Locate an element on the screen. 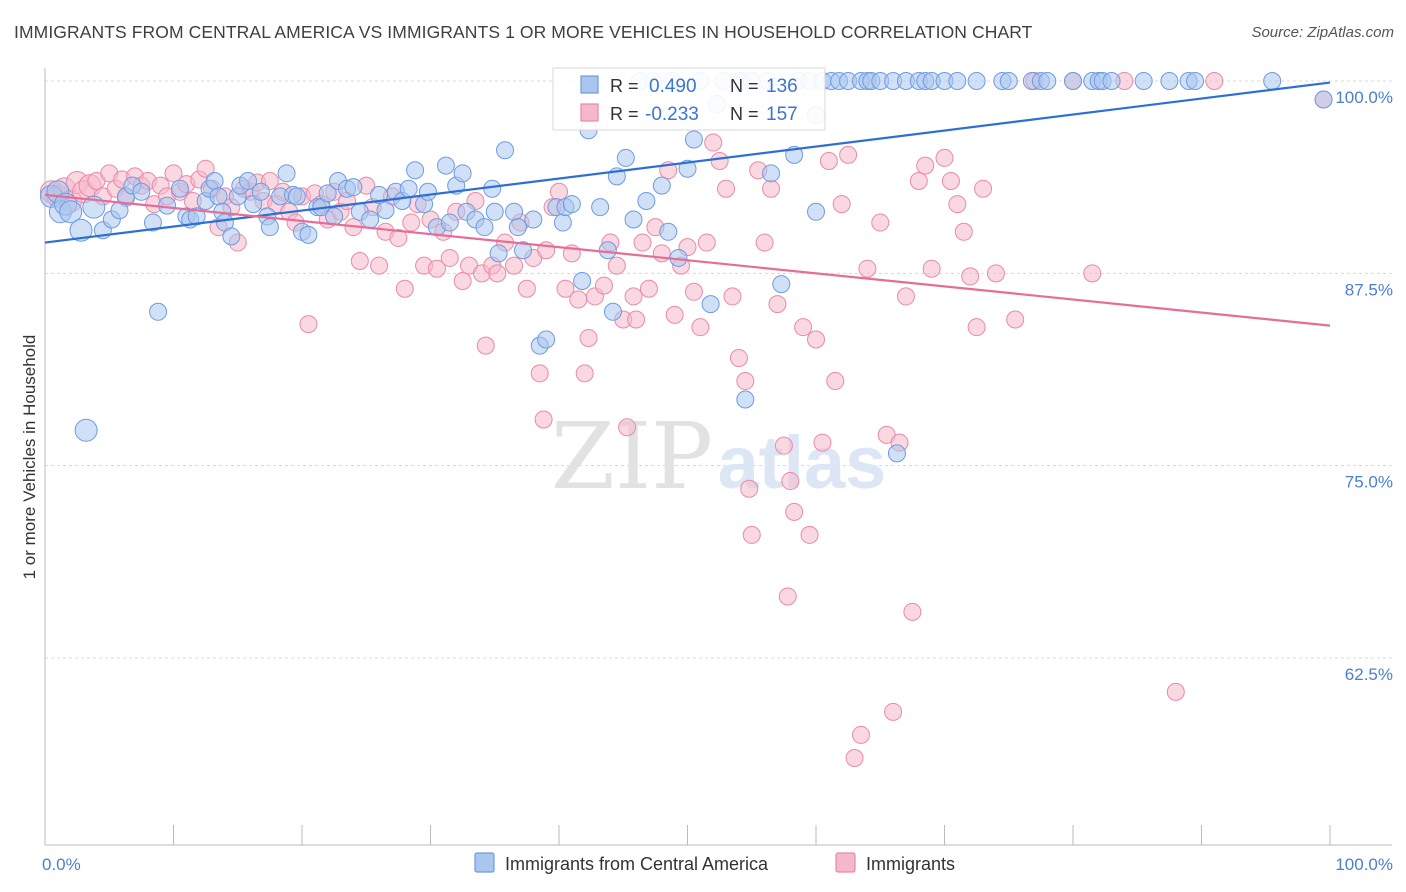 The image size is (1406, 892). stats-box: R = 0.490 N = 136 R = -0.233 N = 157 is located at coordinates (689, 99).